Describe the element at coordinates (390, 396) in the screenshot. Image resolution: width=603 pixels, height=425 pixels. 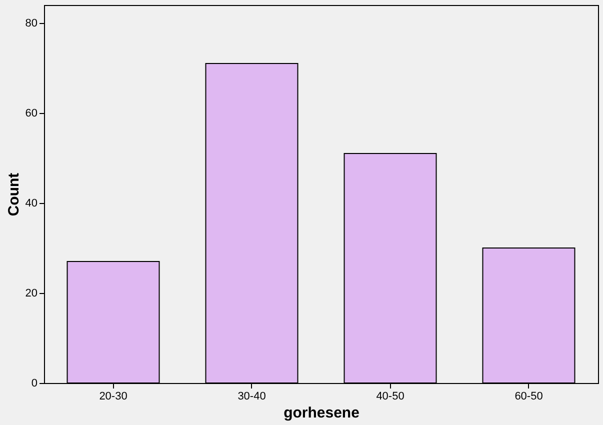
I see `x-tick-label: 40-50` at that location.